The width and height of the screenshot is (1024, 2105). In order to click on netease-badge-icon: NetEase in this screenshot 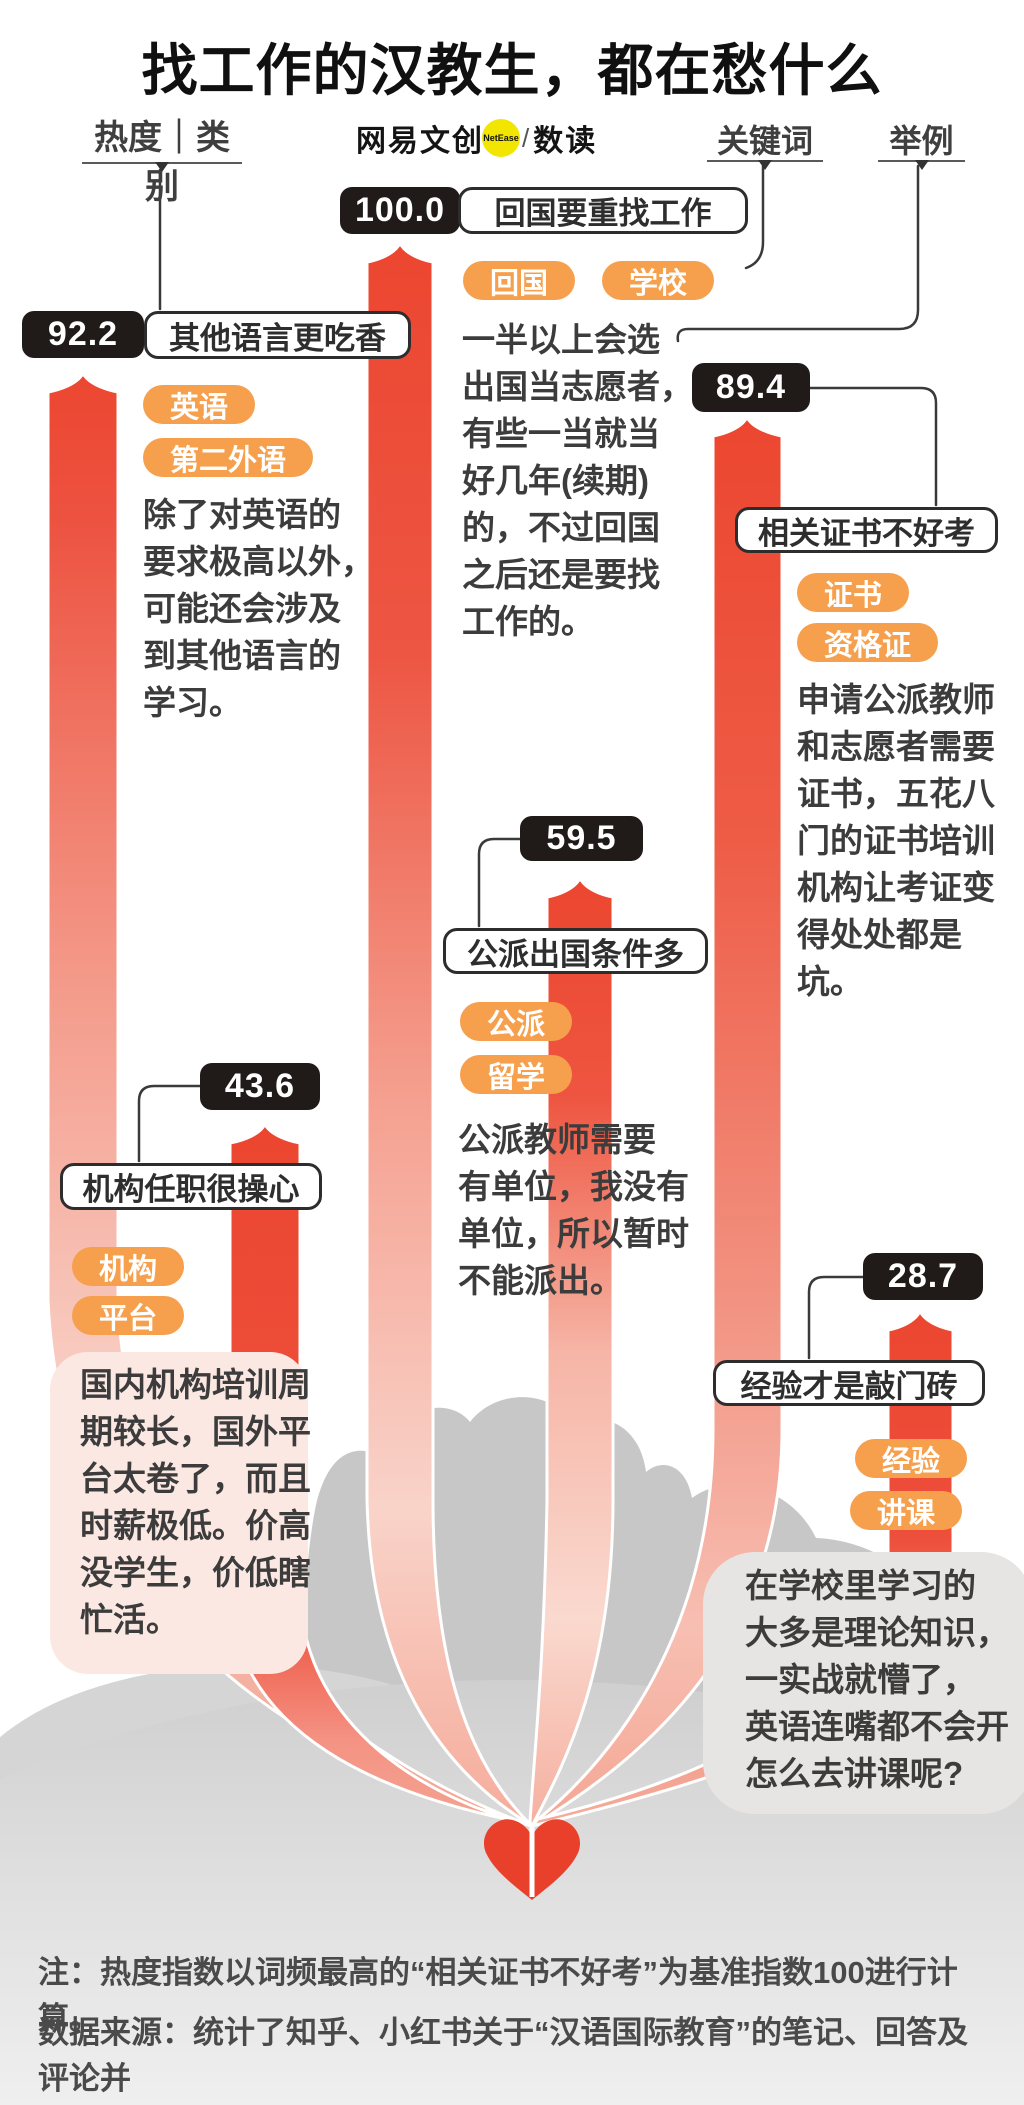, I will do `click(501, 138)`.